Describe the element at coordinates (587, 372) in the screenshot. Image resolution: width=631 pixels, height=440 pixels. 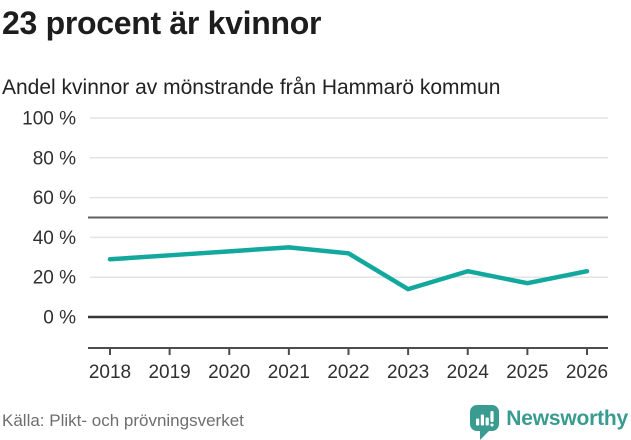
I see `x-tick-label: 2026` at that location.